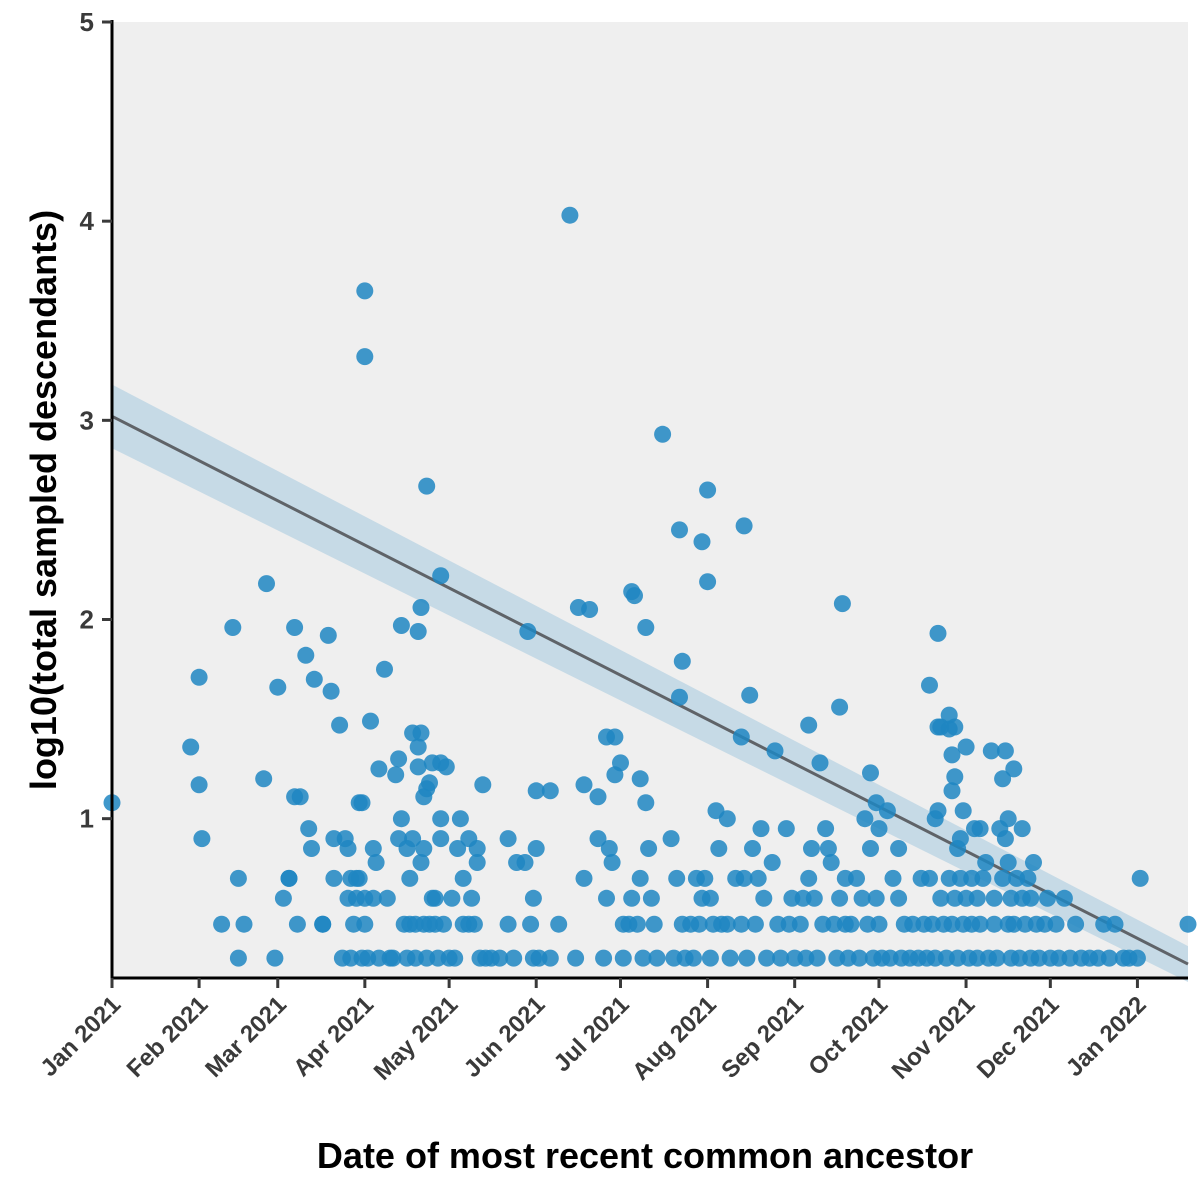 The height and width of the screenshot is (1200, 1200). What do you see at coordinates (87, 22) in the screenshot?
I see `y-tick-label: 5` at bounding box center [87, 22].